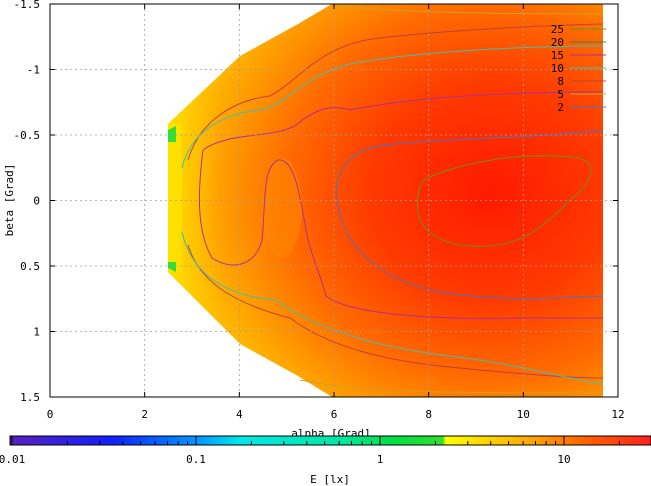  I want to click on colorbar-tick-label: 0.1, so click(196, 459).